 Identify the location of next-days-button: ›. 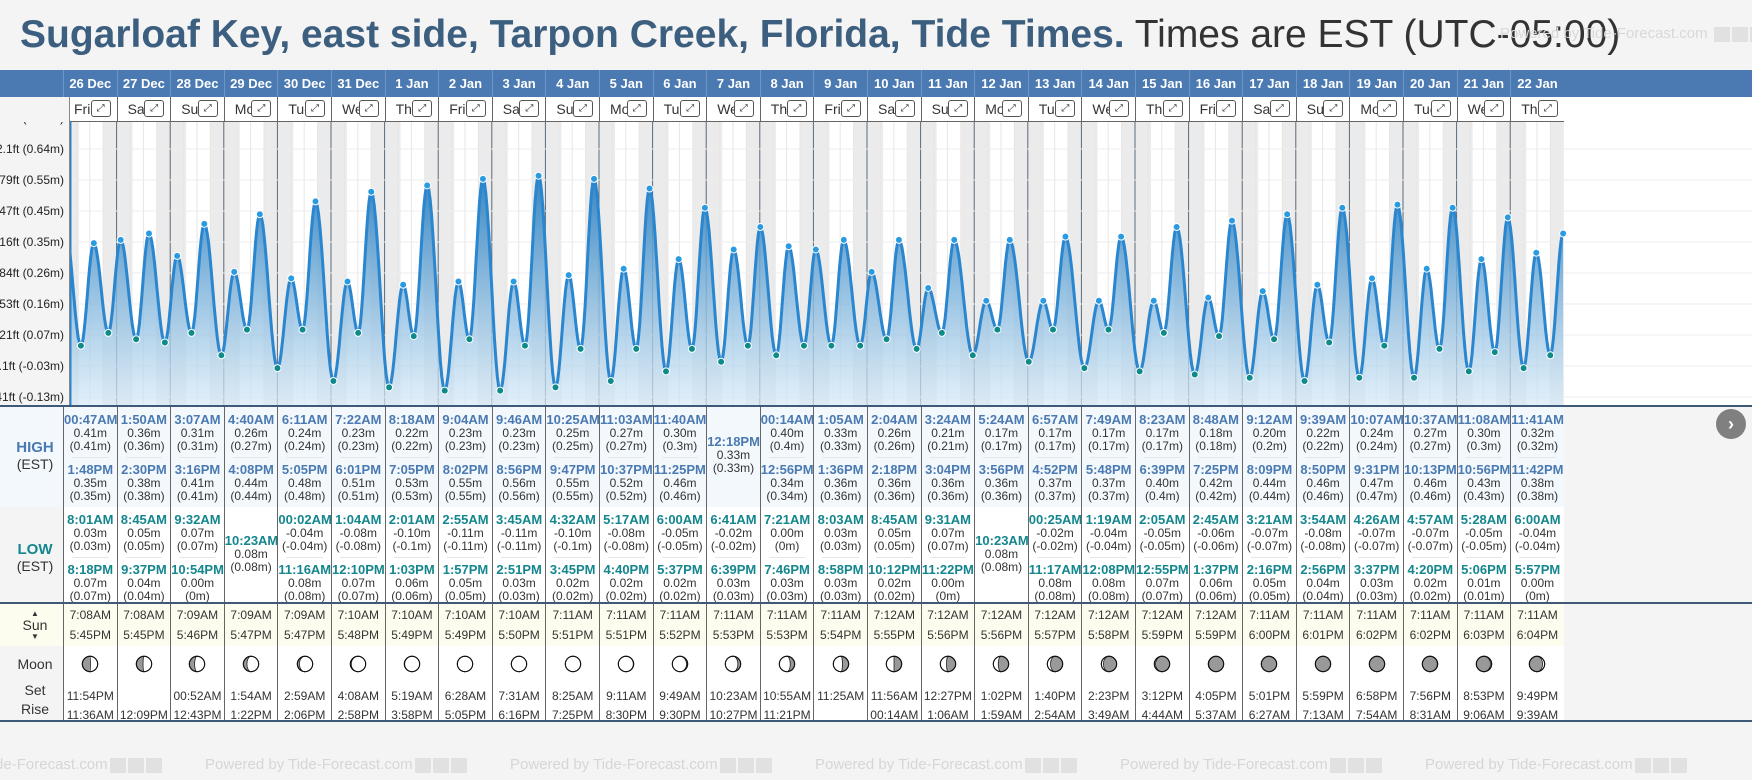
(1731, 424).